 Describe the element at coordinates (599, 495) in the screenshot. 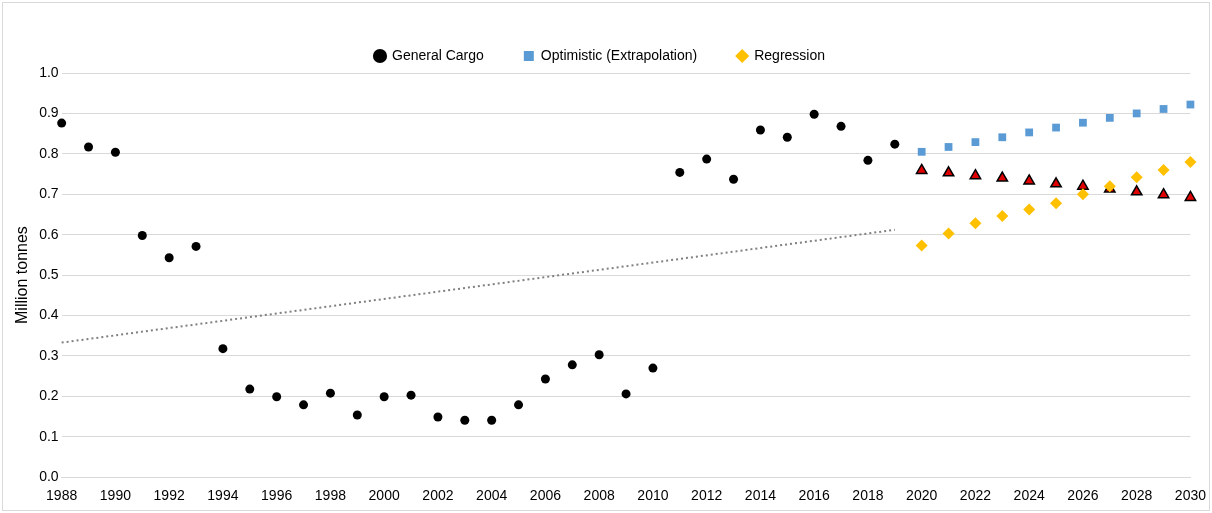

I see `x-tick-label: 2008` at that location.